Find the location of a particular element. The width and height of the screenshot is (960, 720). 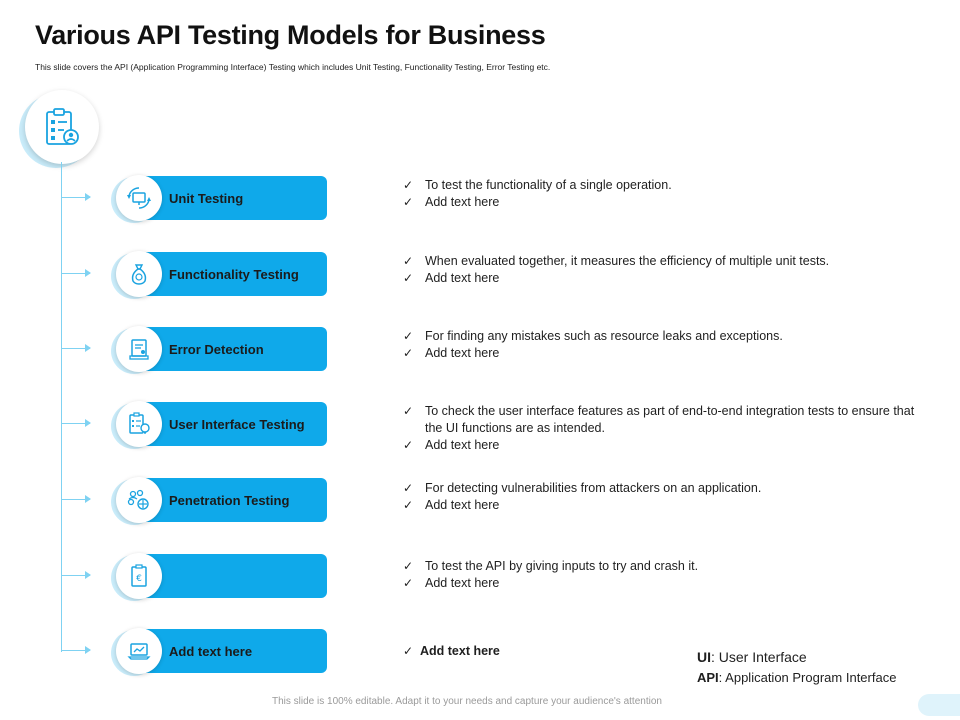

row-add-text: Add text here ✓ Add text here is located at coordinates (480, 652).